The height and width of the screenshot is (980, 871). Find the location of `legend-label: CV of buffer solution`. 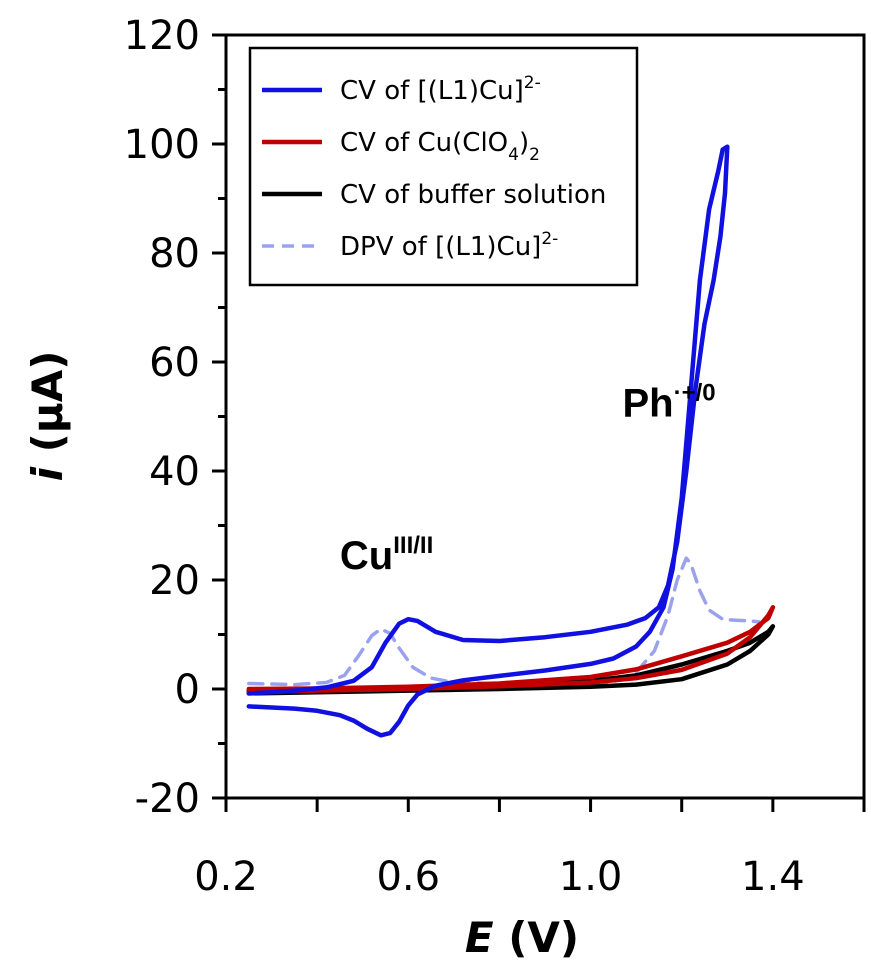

legend-label: CV of buffer solution is located at coordinates (473, 195).